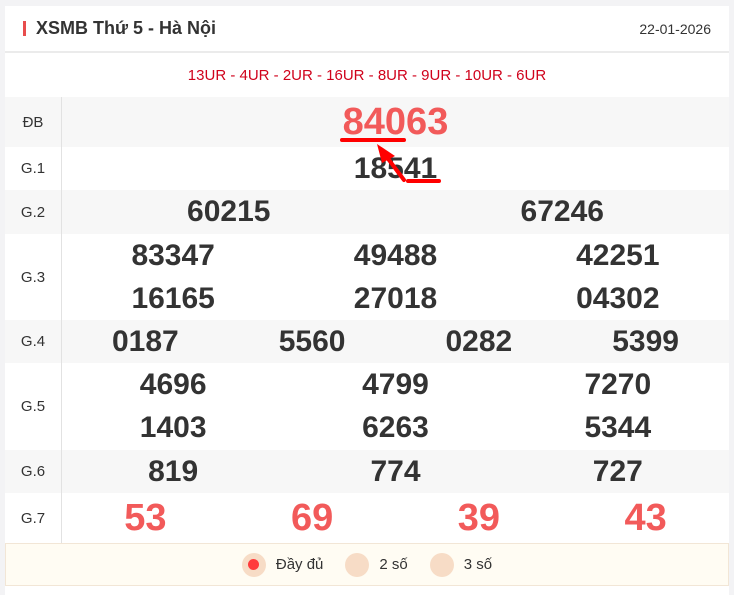 This screenshot has height=595, width=734. What do you see at coordinates (173, 427) in the screenshot?
I see `prize-number: 1403` at bounding box center [173, 427].